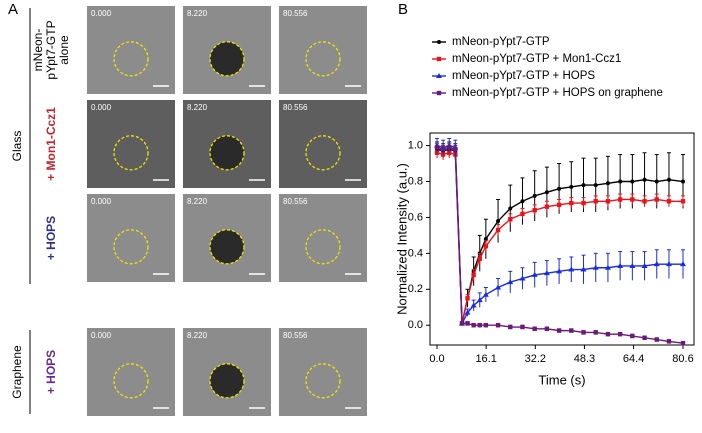 This screenshot has width=702, height=433. Describe the element at coordinates (64, 50) in the screenshot. I see `row-label: alone` at that location.